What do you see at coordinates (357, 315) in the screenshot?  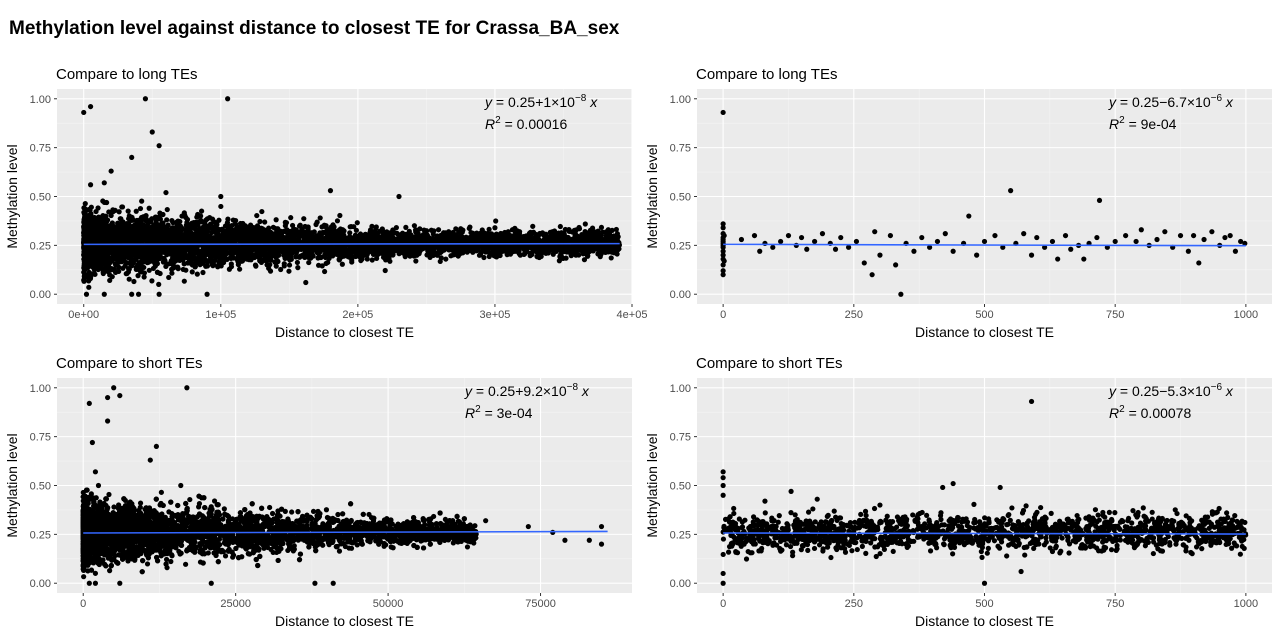 I see `x-tick-label: 2e+05` at bounding box center [357, 315].